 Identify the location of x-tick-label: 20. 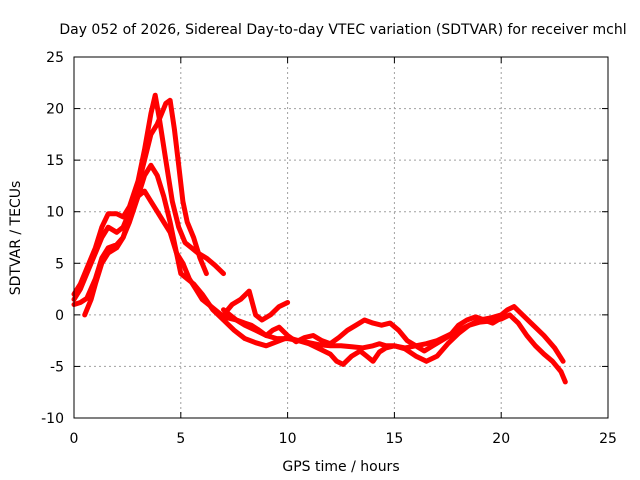
(501, 439).